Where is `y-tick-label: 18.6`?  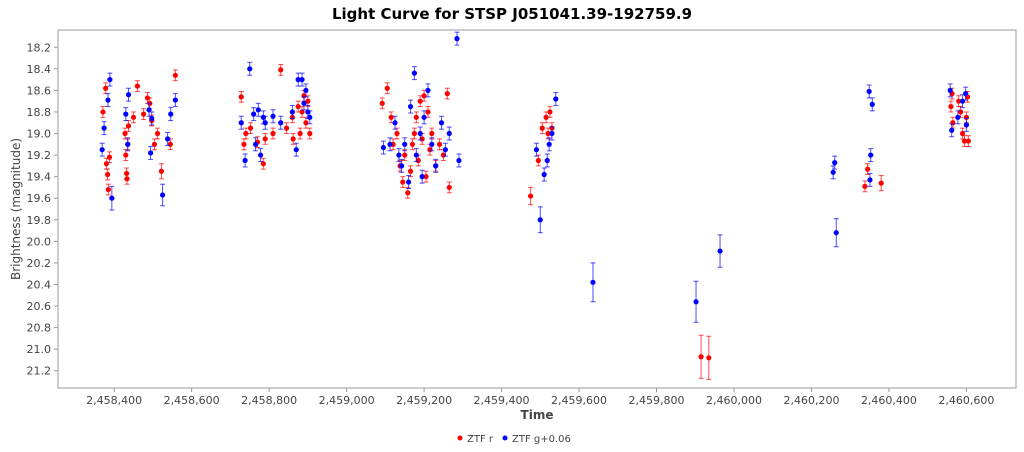 y-tick-label: 18.6 is located at coordinates (39, 90).